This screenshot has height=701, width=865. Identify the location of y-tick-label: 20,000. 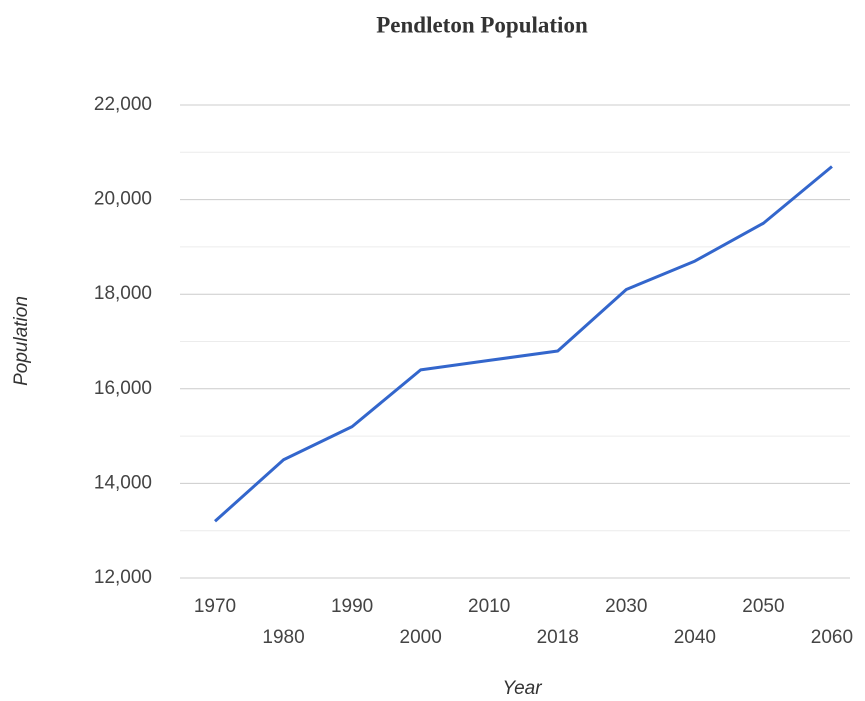
(123, 199).